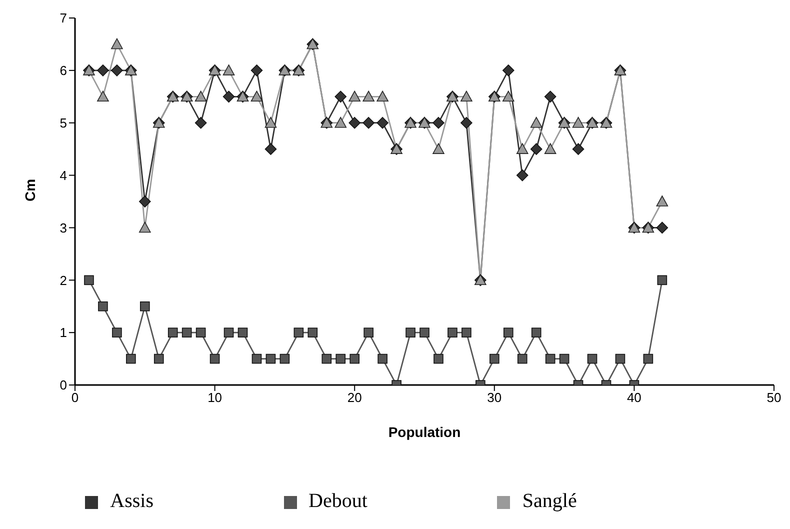  Describe the element at coordinates (63, 18) in the screenshot. I see `y-tick-label: 7` at that location.